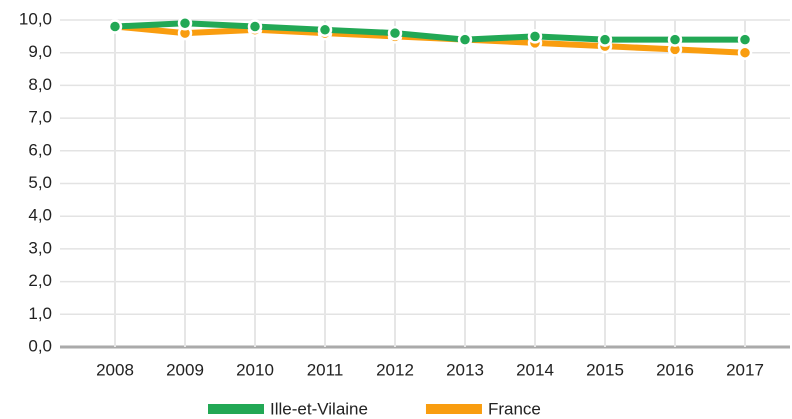 The height and width of the screenshot is (419, 792). What do you see at coordinates (40, 215) in the screenshot?
I see `y-tick-label: 4,0` at bounding box center [40, 215].